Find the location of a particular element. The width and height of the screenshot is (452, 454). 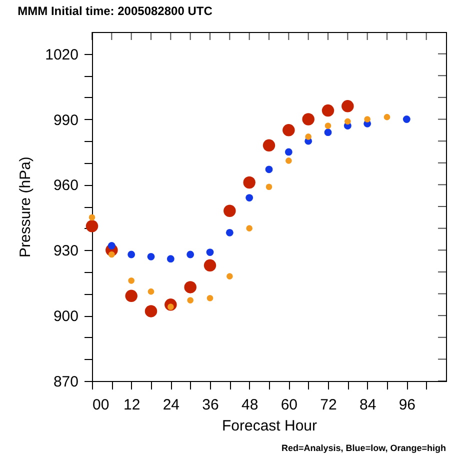

x-tick-label: 96 is located at coordinates (407, 405).